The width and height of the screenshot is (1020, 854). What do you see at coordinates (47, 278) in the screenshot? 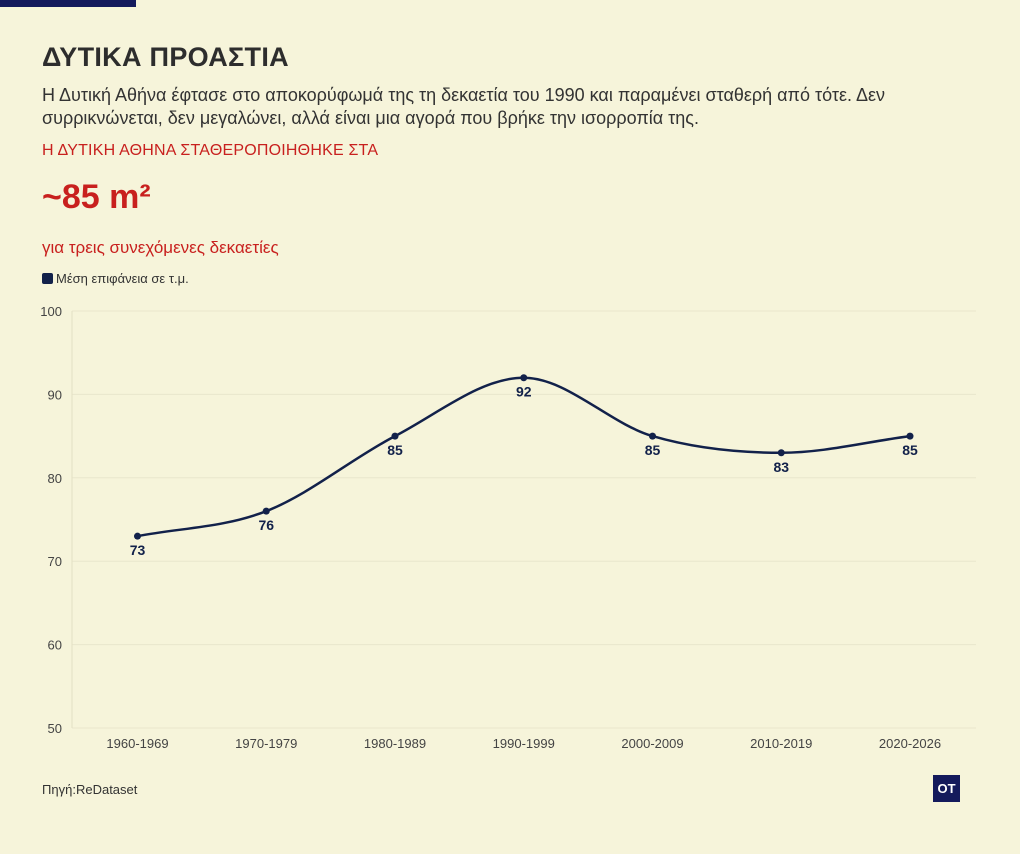
I see `legend-swatch` at bounding box center [47, 278].